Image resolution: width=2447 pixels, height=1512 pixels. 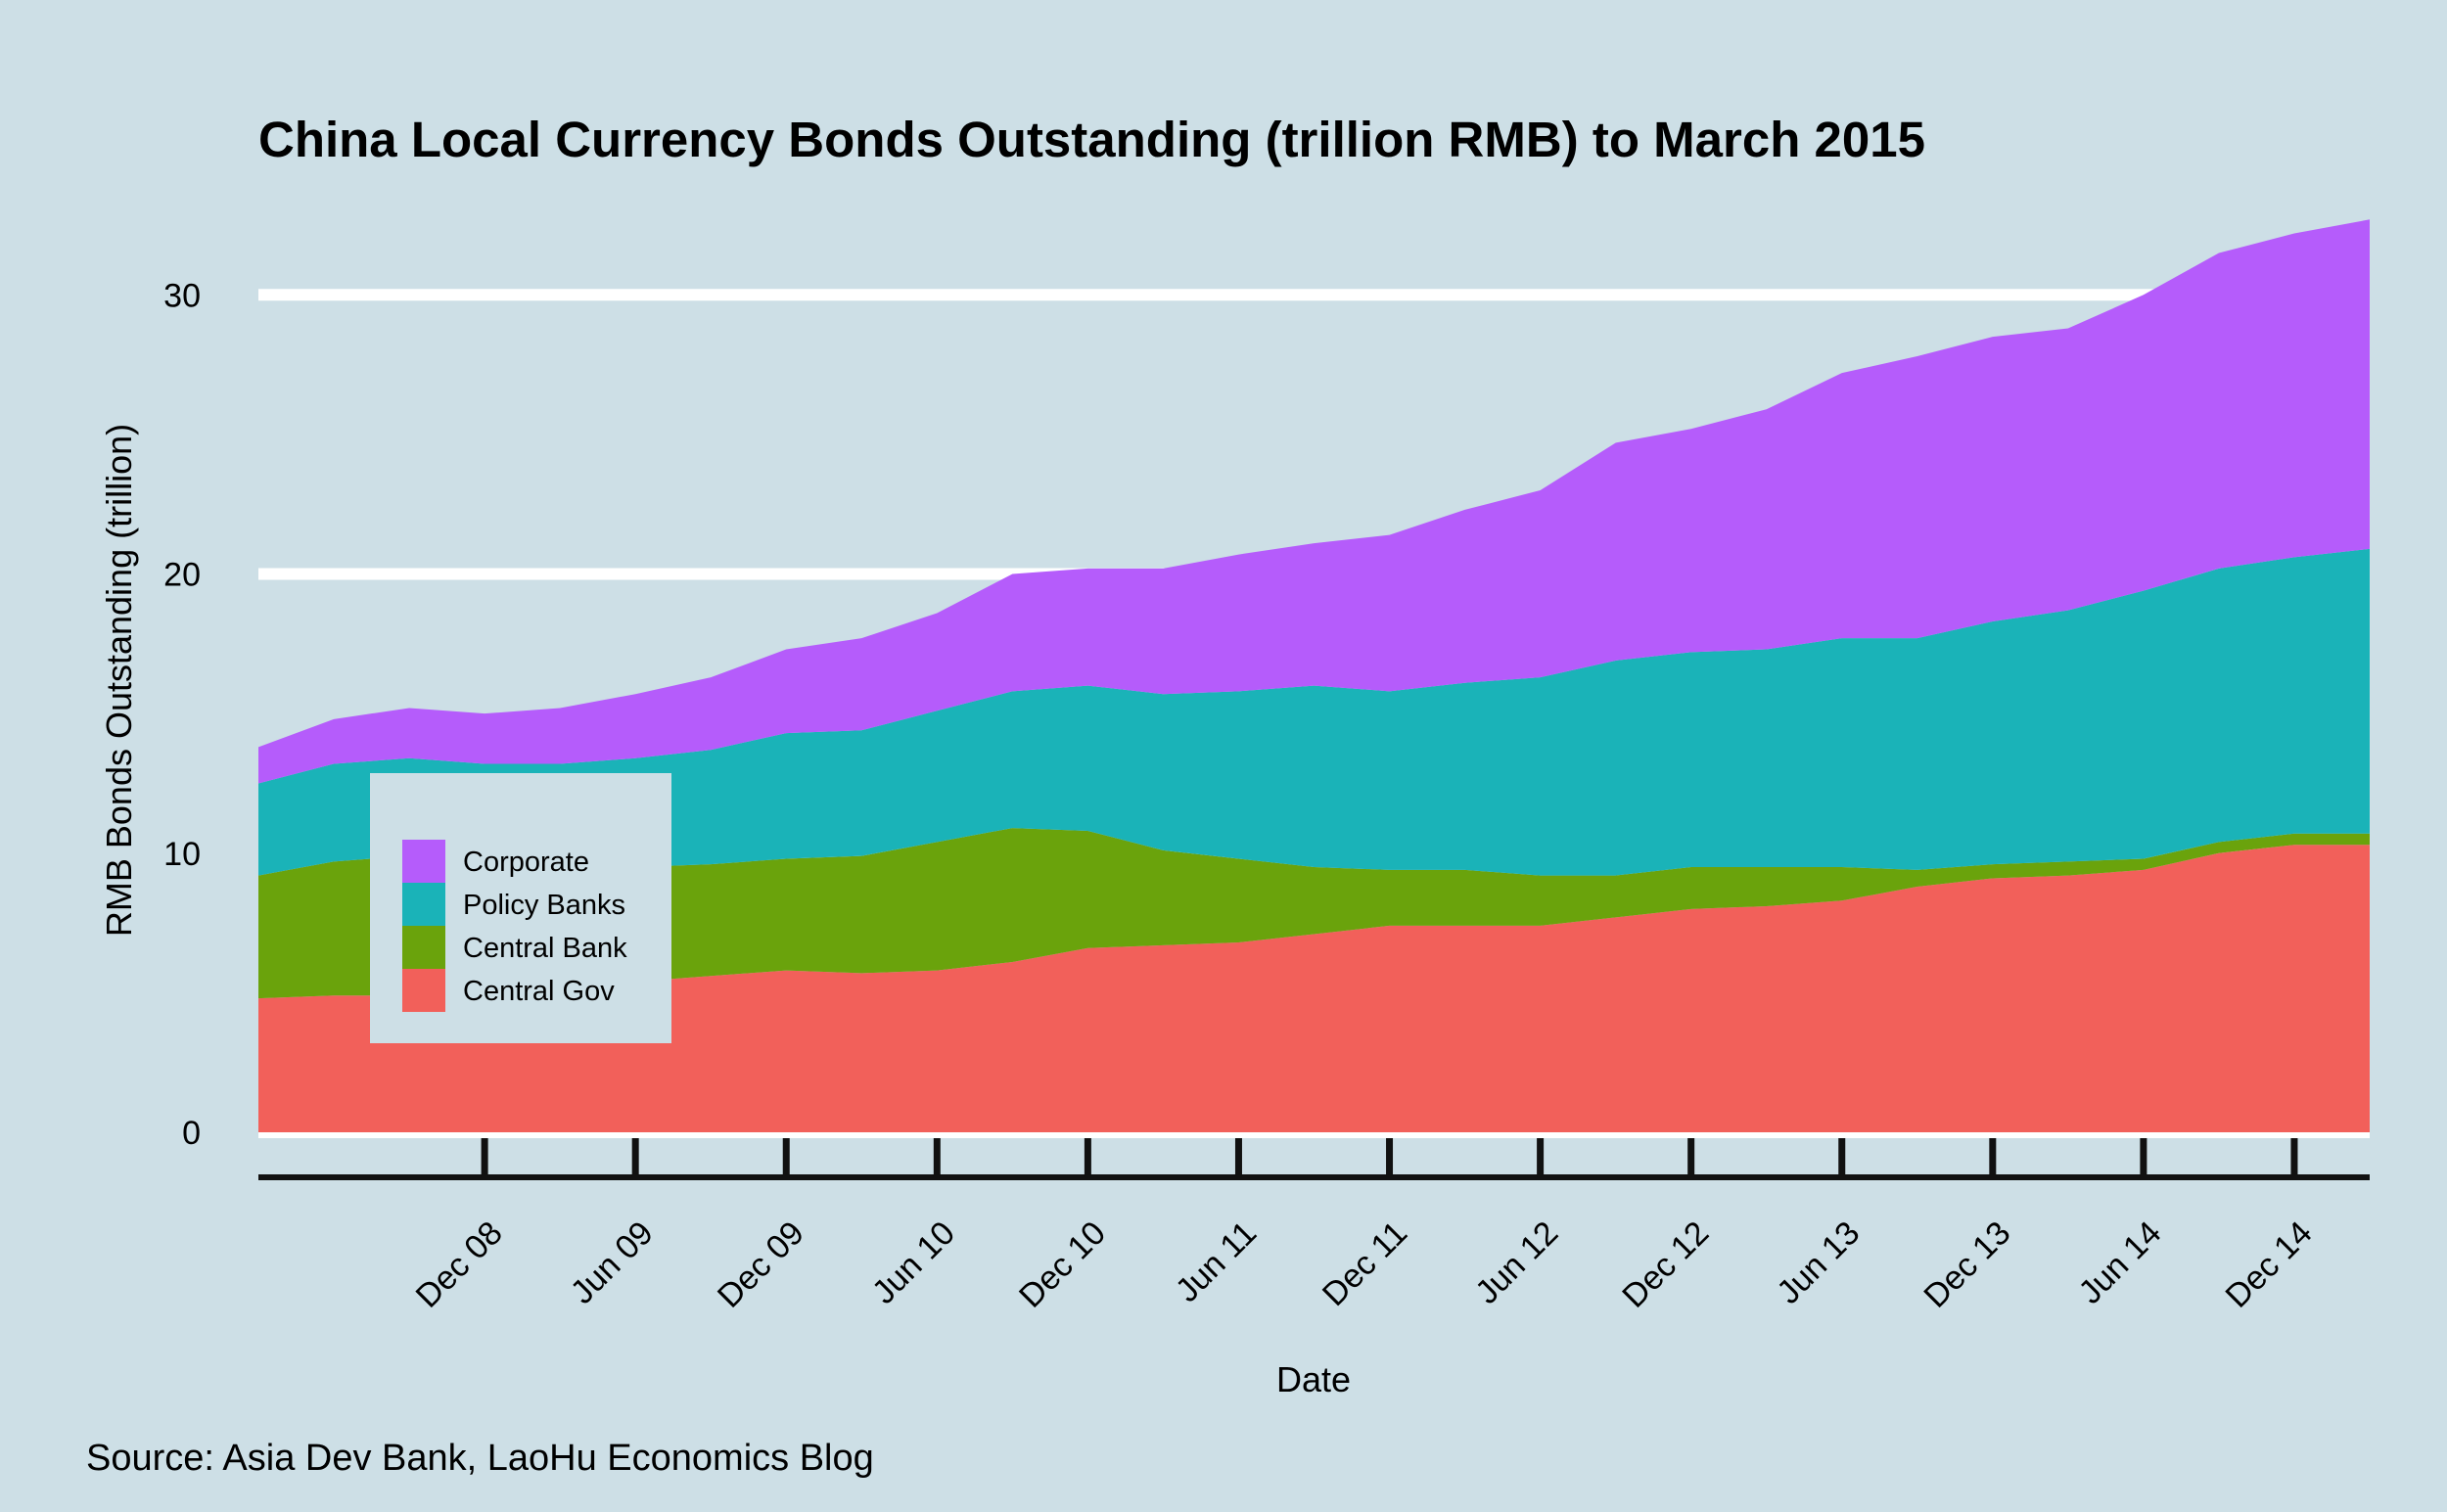 What do you see at coordinates (761, 1264) in the screenshot?
I see `x-tick-label-dec-09: Dec 09` at bounding box center [761, 1264].